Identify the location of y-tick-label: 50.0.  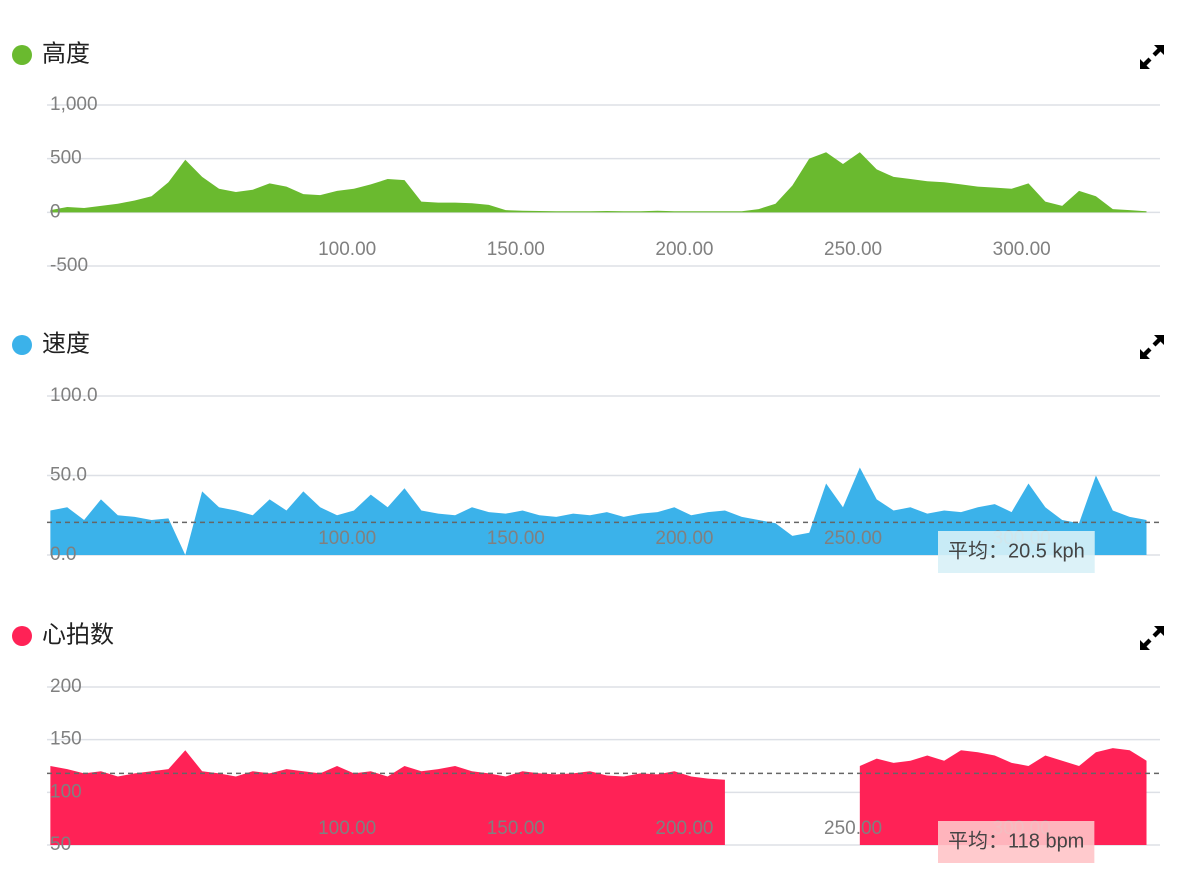
(68, 475).